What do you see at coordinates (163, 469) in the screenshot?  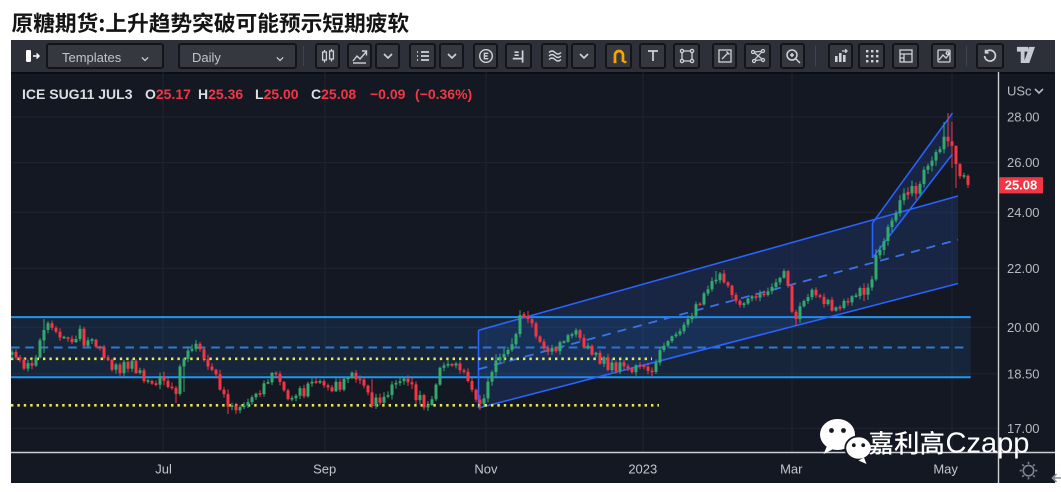 I see `svg-text: Jul` at bounding box center [163, 469].